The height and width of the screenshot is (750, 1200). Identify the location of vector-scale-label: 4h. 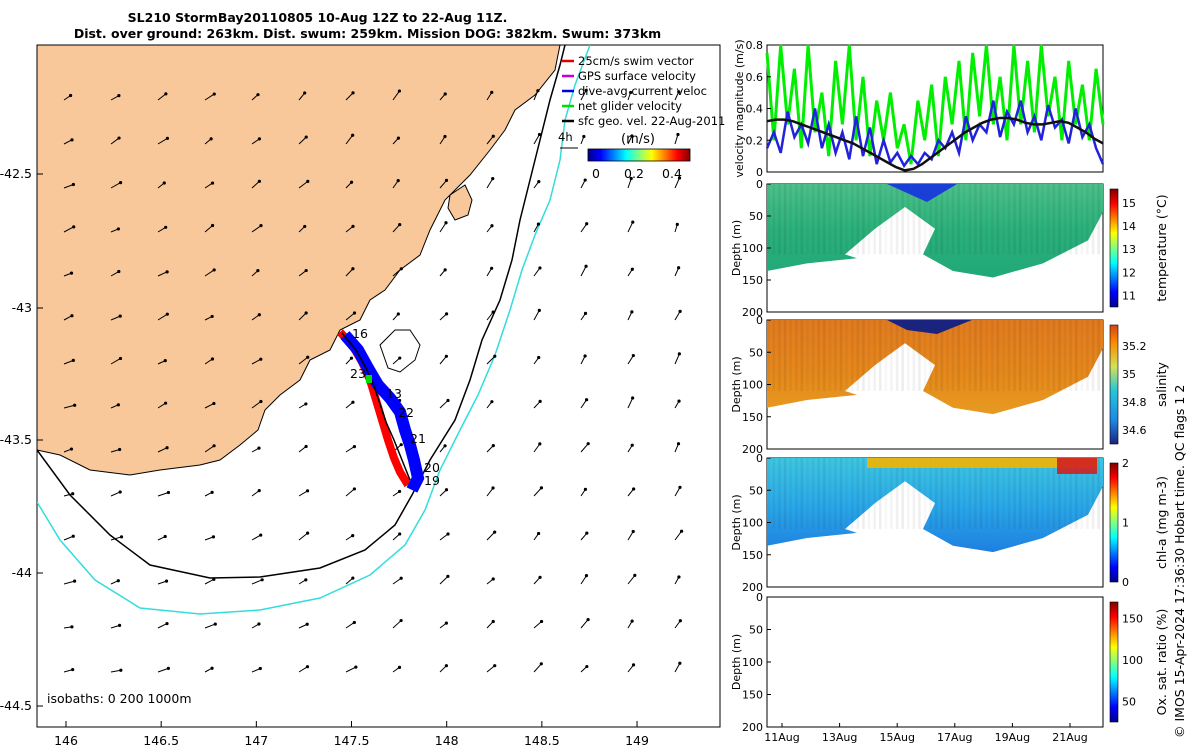
(565, 137).